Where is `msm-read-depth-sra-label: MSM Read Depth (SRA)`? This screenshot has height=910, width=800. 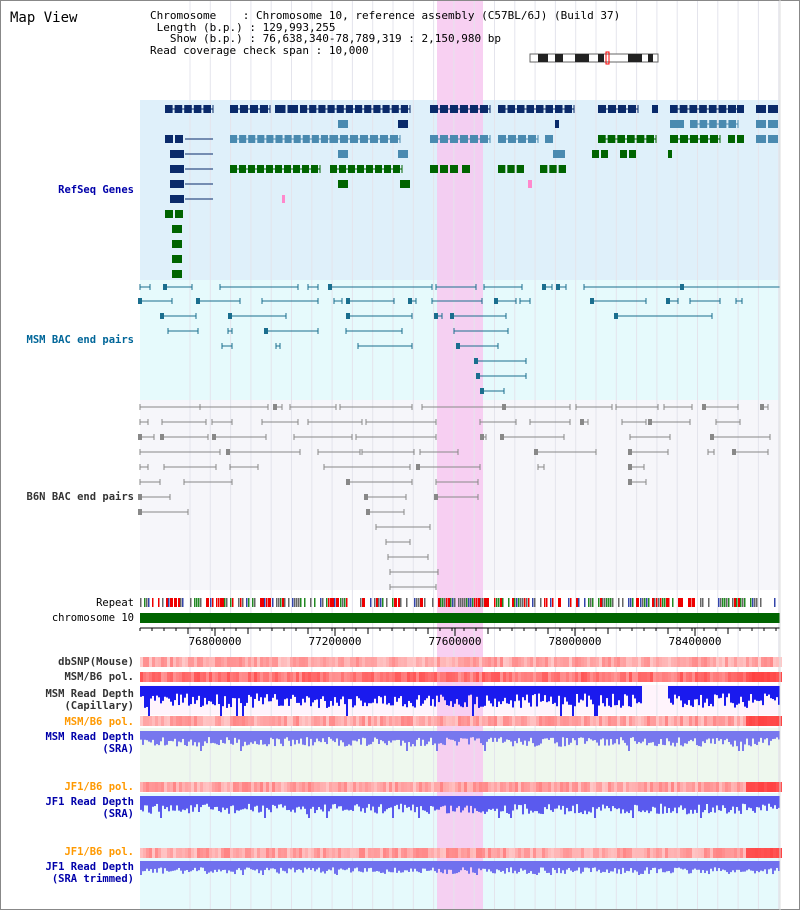 msm-read-depth-sra-label: MSM Read Depth (SRA) is located at coordinates (89, 743).